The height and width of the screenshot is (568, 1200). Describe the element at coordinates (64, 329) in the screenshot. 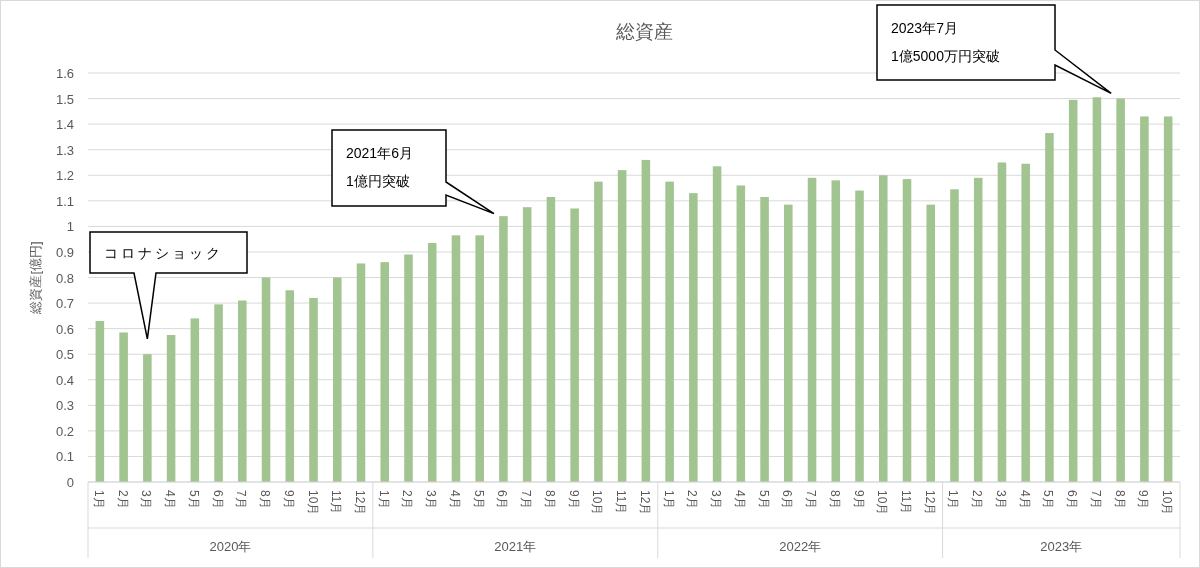

I see `y-tick-label: 0.6` at that location.